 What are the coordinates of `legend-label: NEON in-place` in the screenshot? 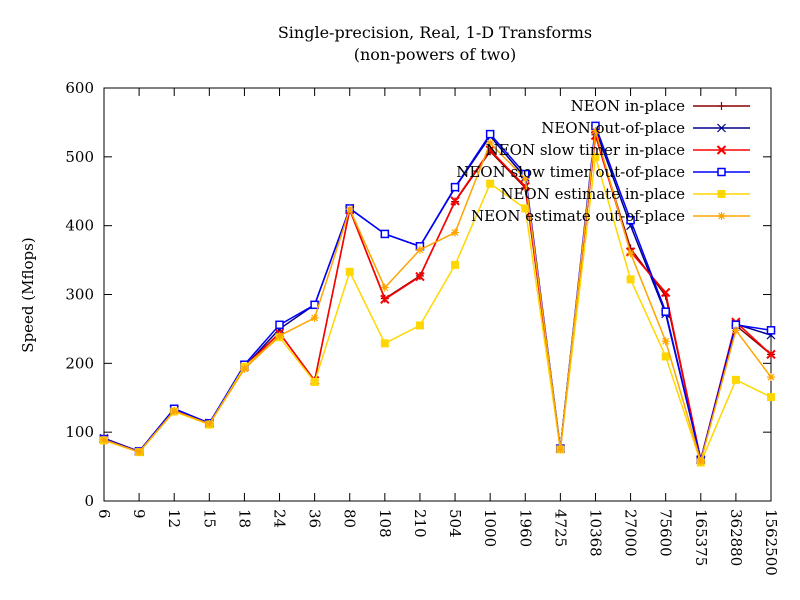 It's located at (628, 106).